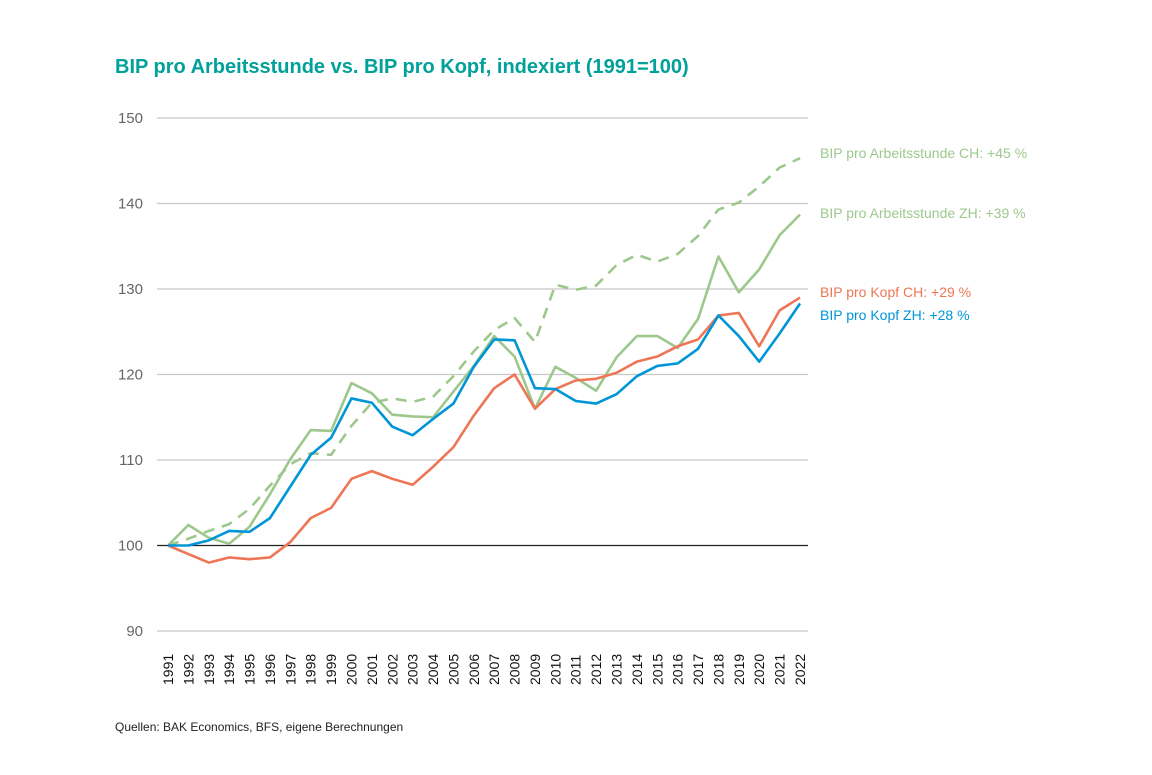 The height and width of the screenshot is (775, 1152). Describe the element at coordinates (453, 669) in the screenshot. I see `x-tick-label: 2005` at that location.